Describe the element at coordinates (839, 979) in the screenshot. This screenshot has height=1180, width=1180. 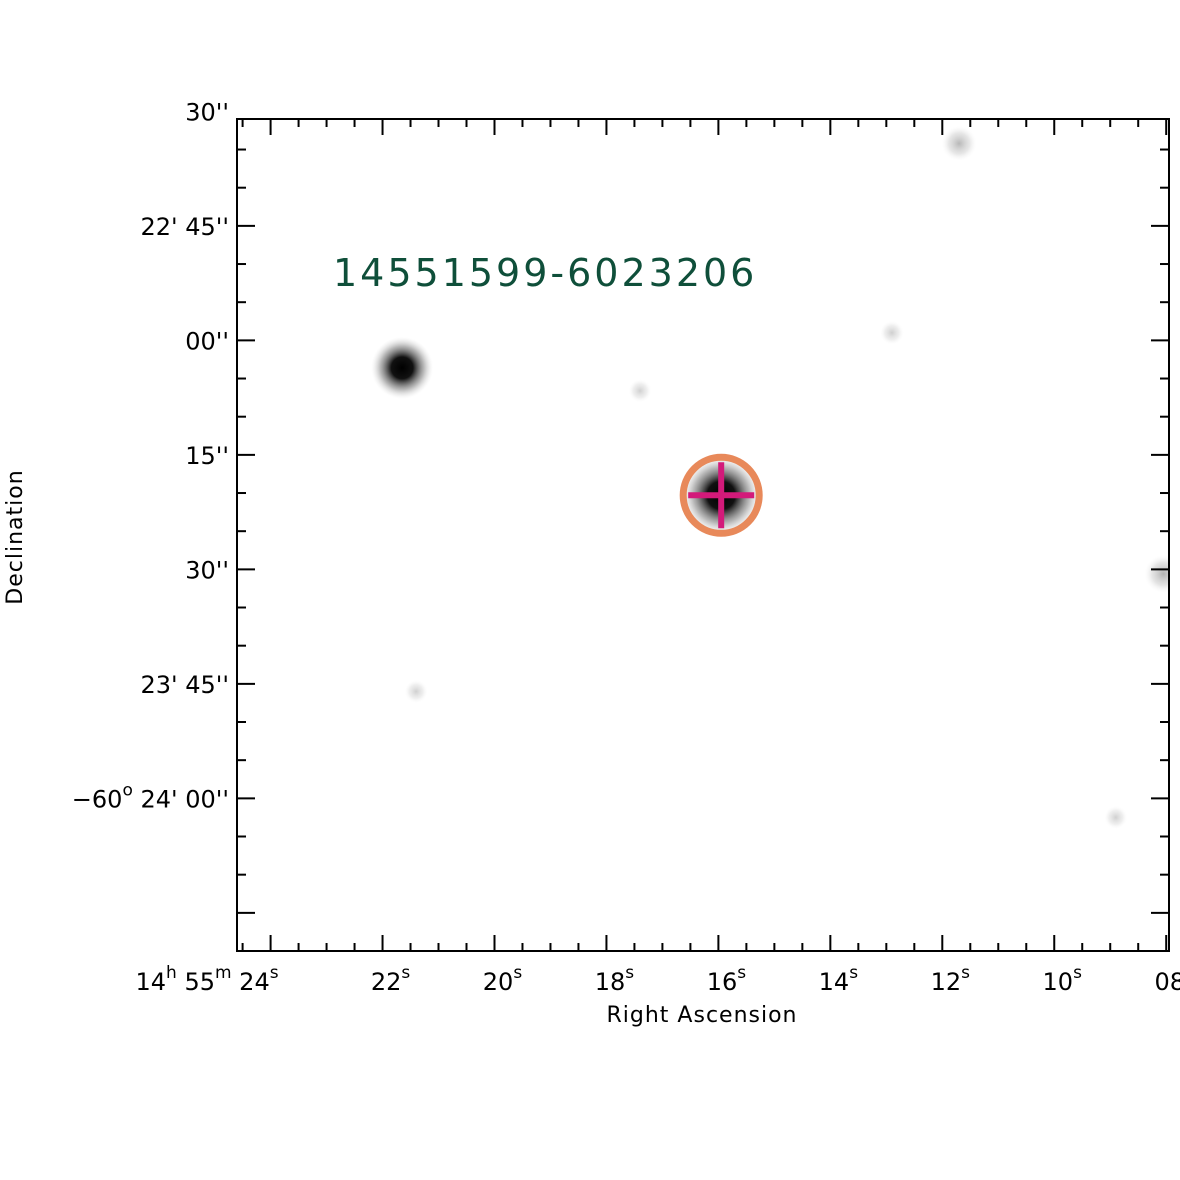
I see `x-tick-label-5: 14s` at that location.